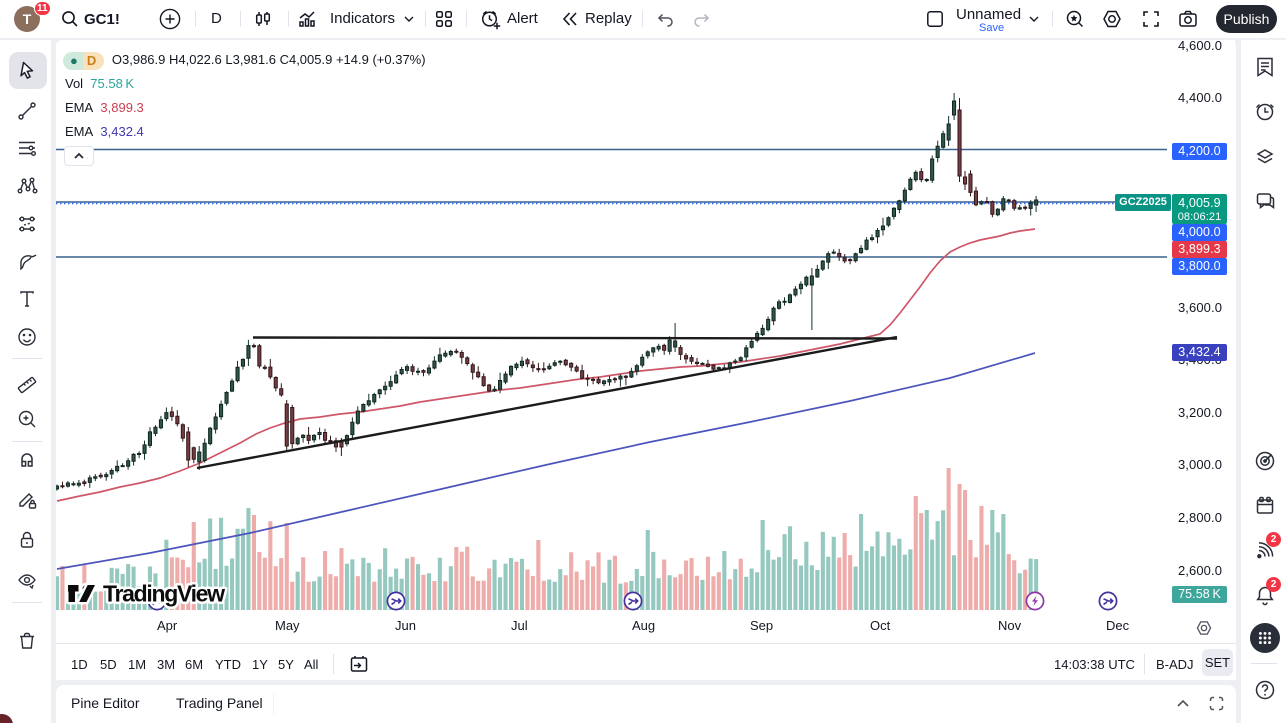  I want to click on svg-text: TradingView, so click(164, 594).